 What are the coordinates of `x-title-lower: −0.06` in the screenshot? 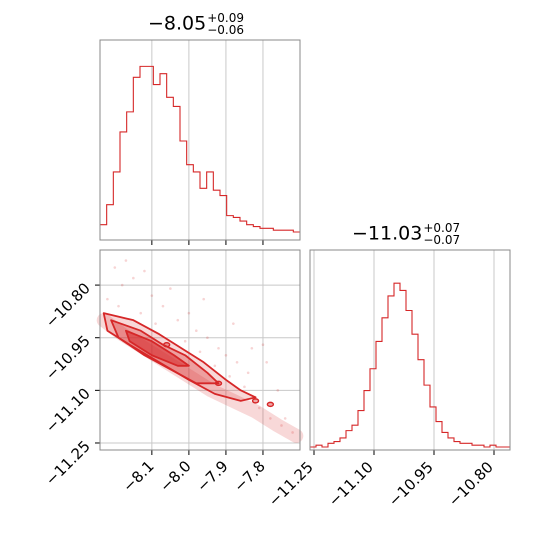 It's located at (226, 30).